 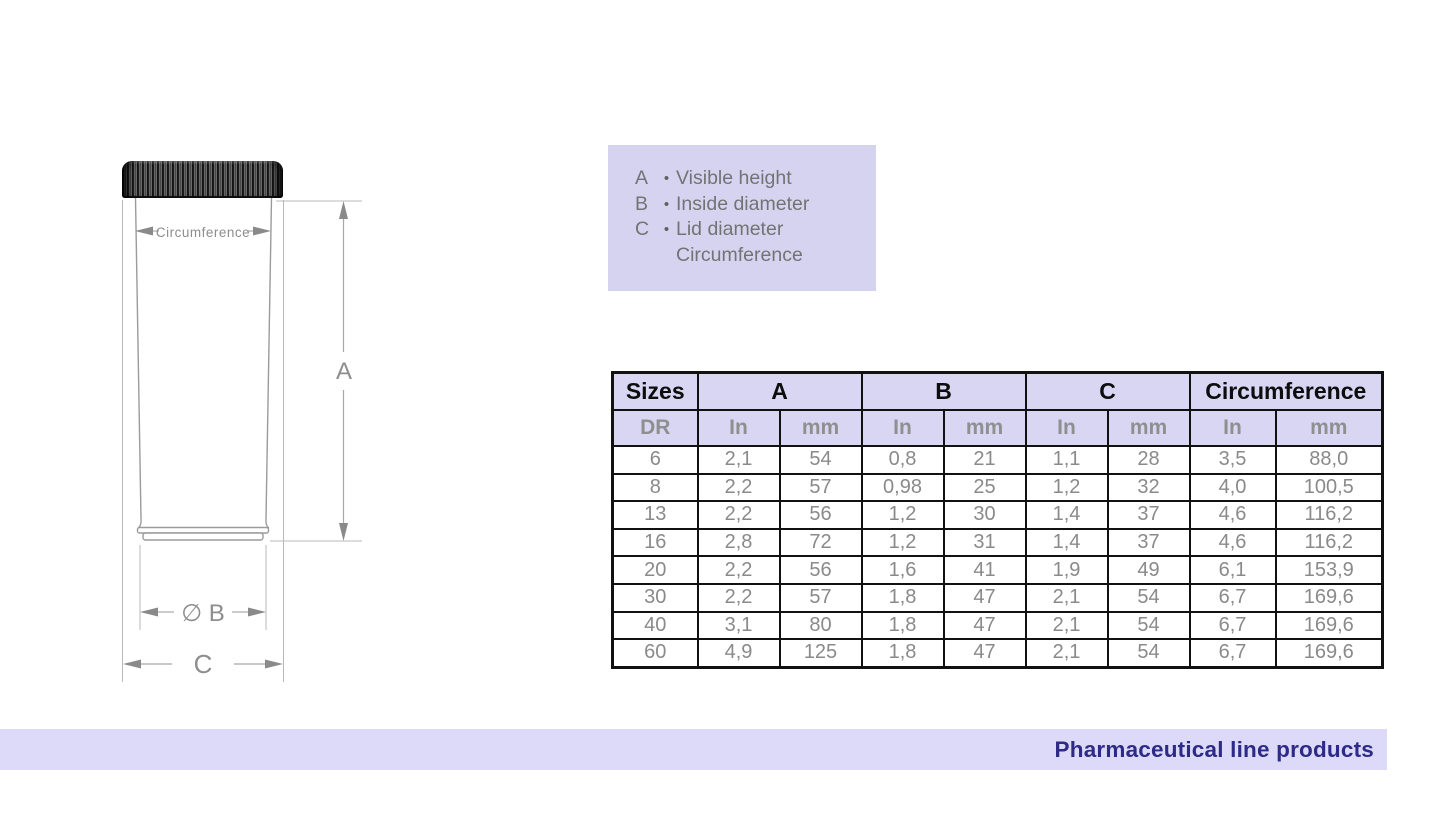 What do you see at coordinates (202, 179) in the screenshot?
I see `vial-cap-ribbed` at bounding box center [202, 179].